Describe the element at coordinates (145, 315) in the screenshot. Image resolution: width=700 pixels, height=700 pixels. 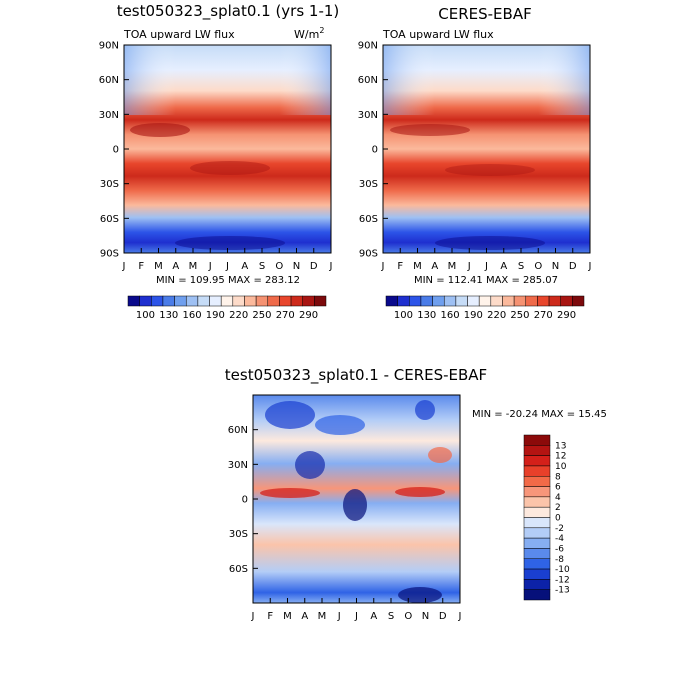
I see `colorbar-label: 100` at that location.